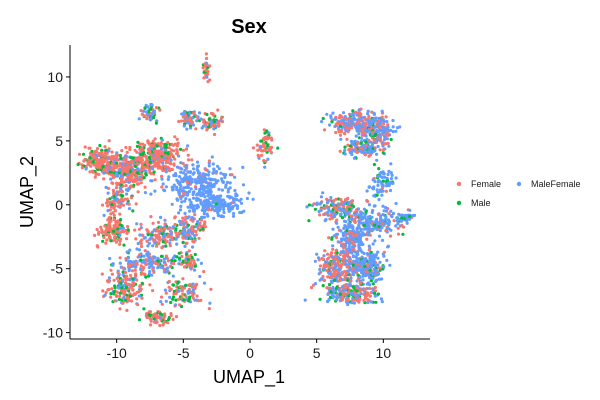 This screenshot has height=400, width=600. Describe the element at coordinates (183, 353) in the screenshot. I see `x-tick-label: -5` at that location.